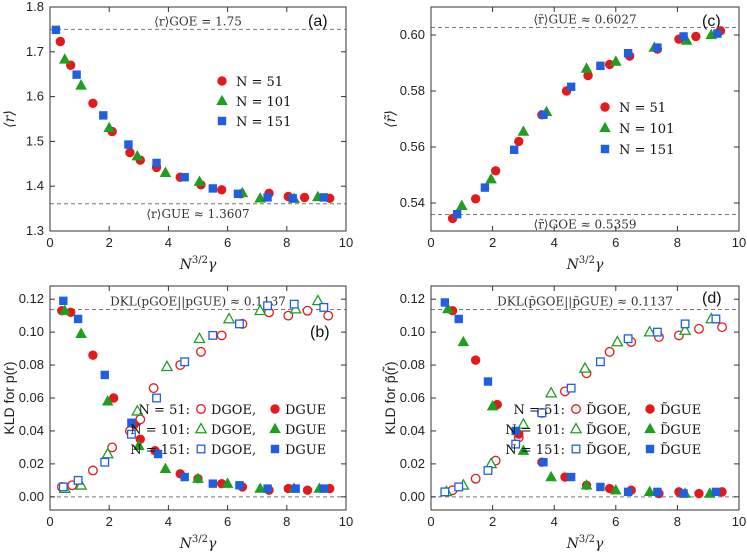 This screenshot has height=556, width=747. What do you see at coordinates (712, 298) in the screenshot?
I see `panel-label: (d)` at bounding box center [712, 298].